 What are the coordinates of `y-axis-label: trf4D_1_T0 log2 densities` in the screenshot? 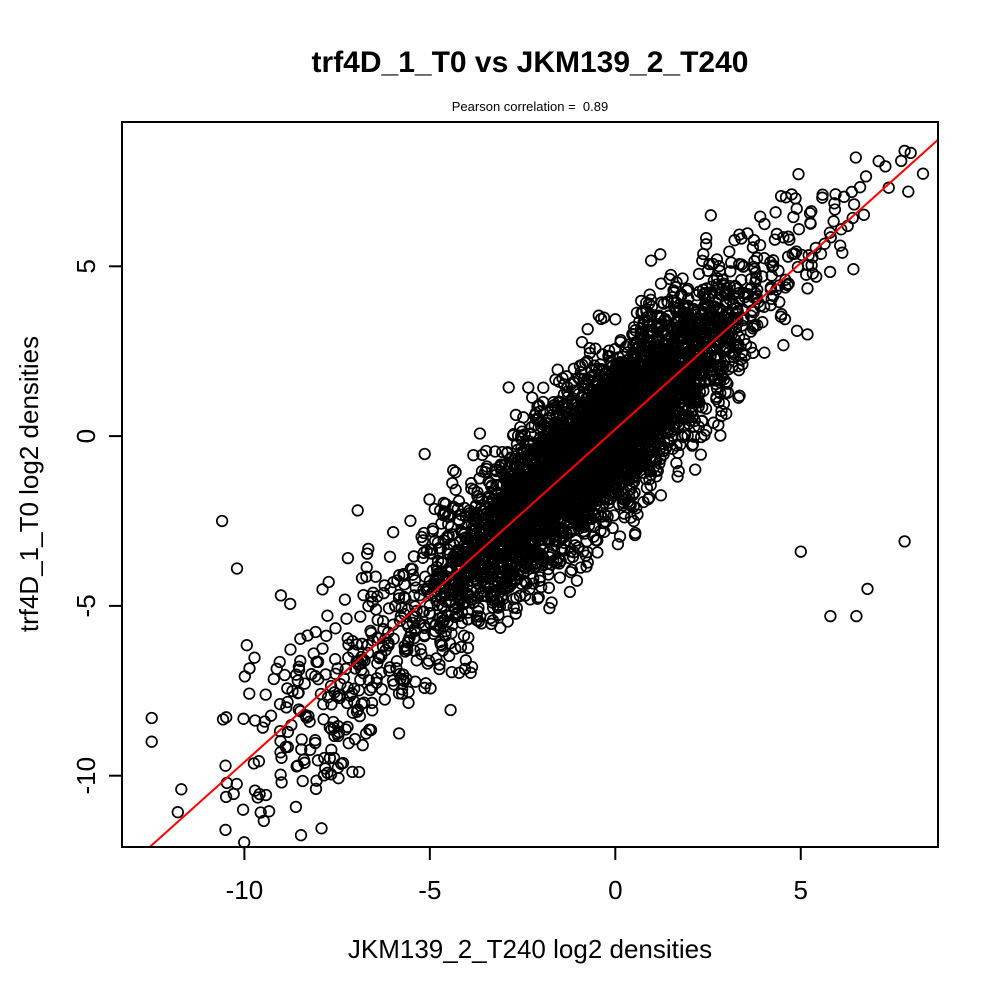 It's located at (29, 484).